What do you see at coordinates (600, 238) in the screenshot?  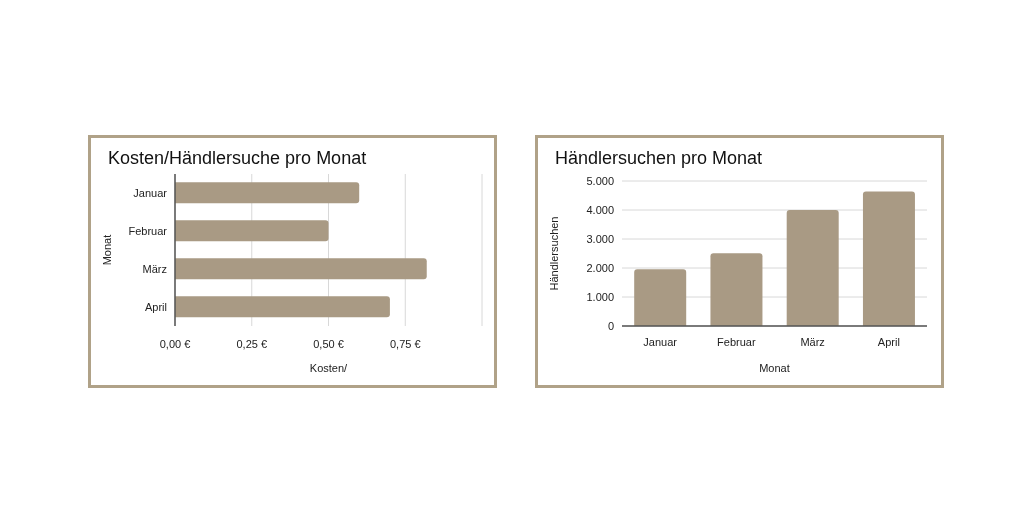 I see `y-tick-label: 3.000` at bounding box center [600, 238].